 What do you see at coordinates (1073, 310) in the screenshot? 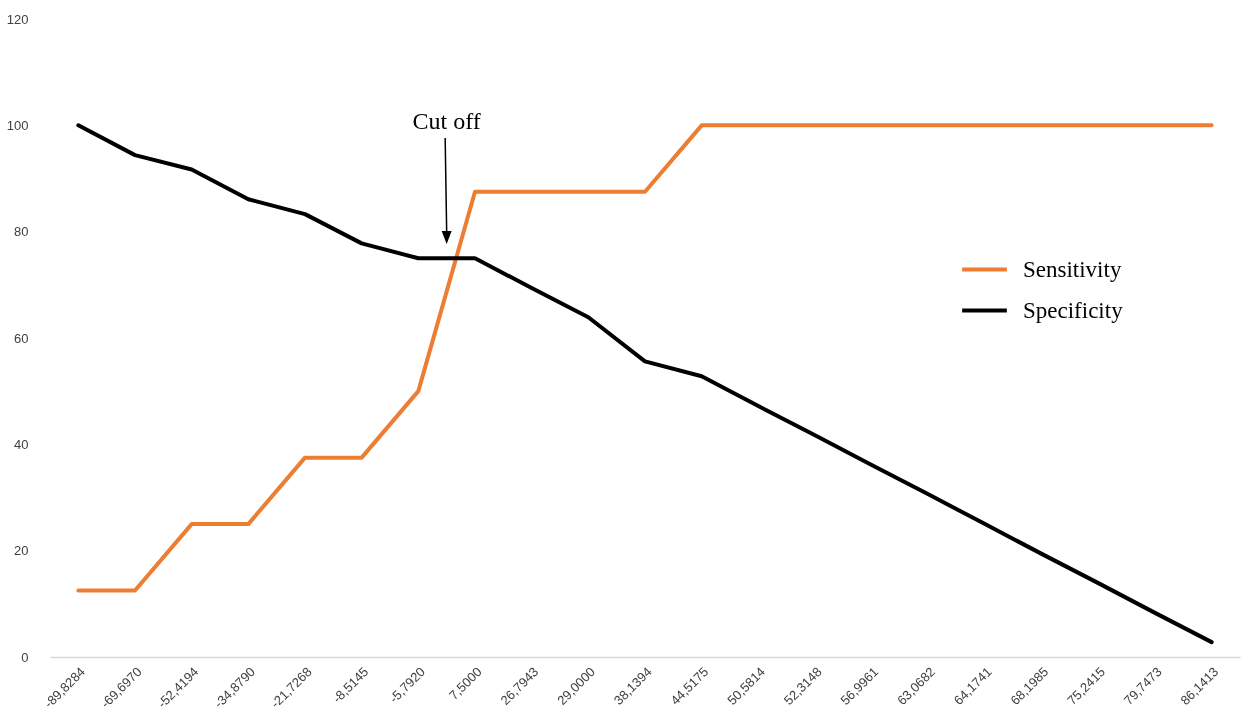
I see `legend-label: Specificity` at bounding box center [1073, 310].